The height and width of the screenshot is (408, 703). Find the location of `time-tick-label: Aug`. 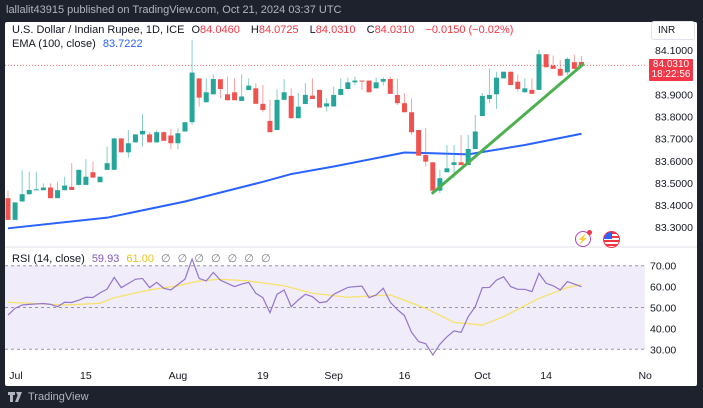

time-tick-label: Aug is located at coordinates (178, 376).